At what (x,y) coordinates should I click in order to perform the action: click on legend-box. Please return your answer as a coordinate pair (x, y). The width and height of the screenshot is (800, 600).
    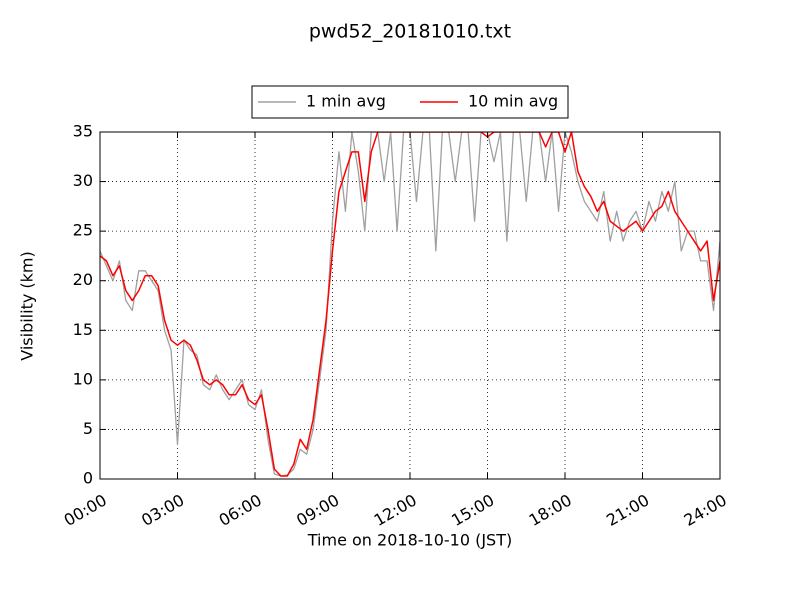
    Looking at the image, I should click on (410, 102).